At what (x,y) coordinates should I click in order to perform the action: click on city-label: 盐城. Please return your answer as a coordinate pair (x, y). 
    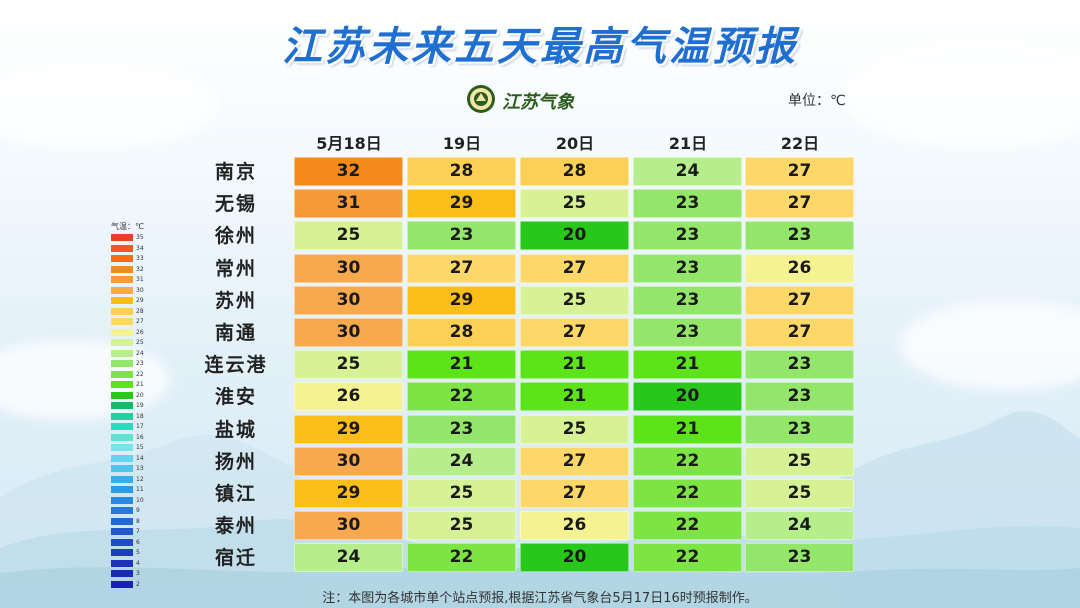
    Looking at the image, I should click on (235, 429).